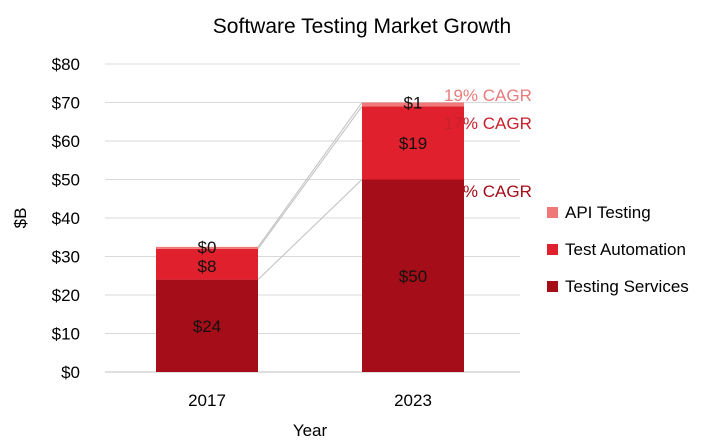  What do you see at coordinates (66, 103) in the screenshot?
I see `y-tick-label: $70` at bounding box center [66, 103].